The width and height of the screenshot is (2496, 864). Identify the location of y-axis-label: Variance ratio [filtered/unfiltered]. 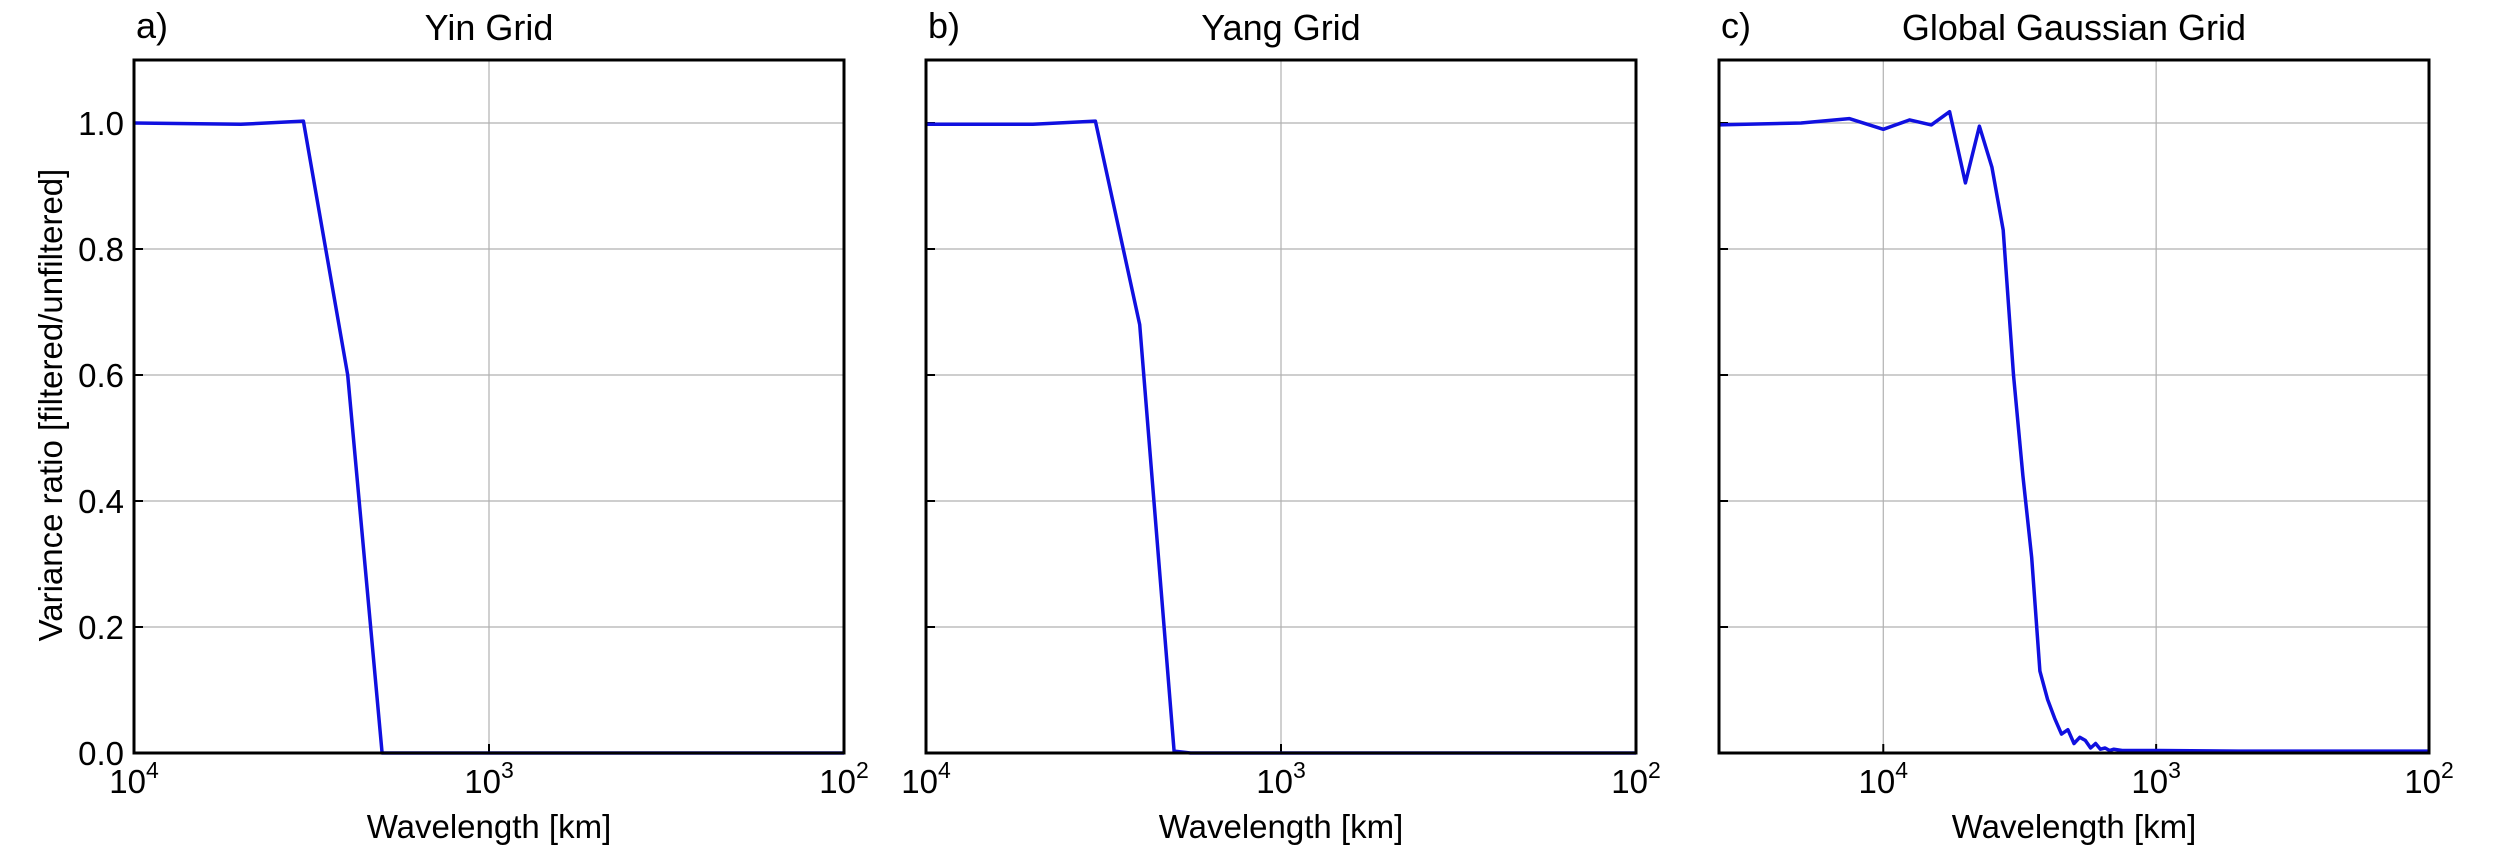
(50, 405).